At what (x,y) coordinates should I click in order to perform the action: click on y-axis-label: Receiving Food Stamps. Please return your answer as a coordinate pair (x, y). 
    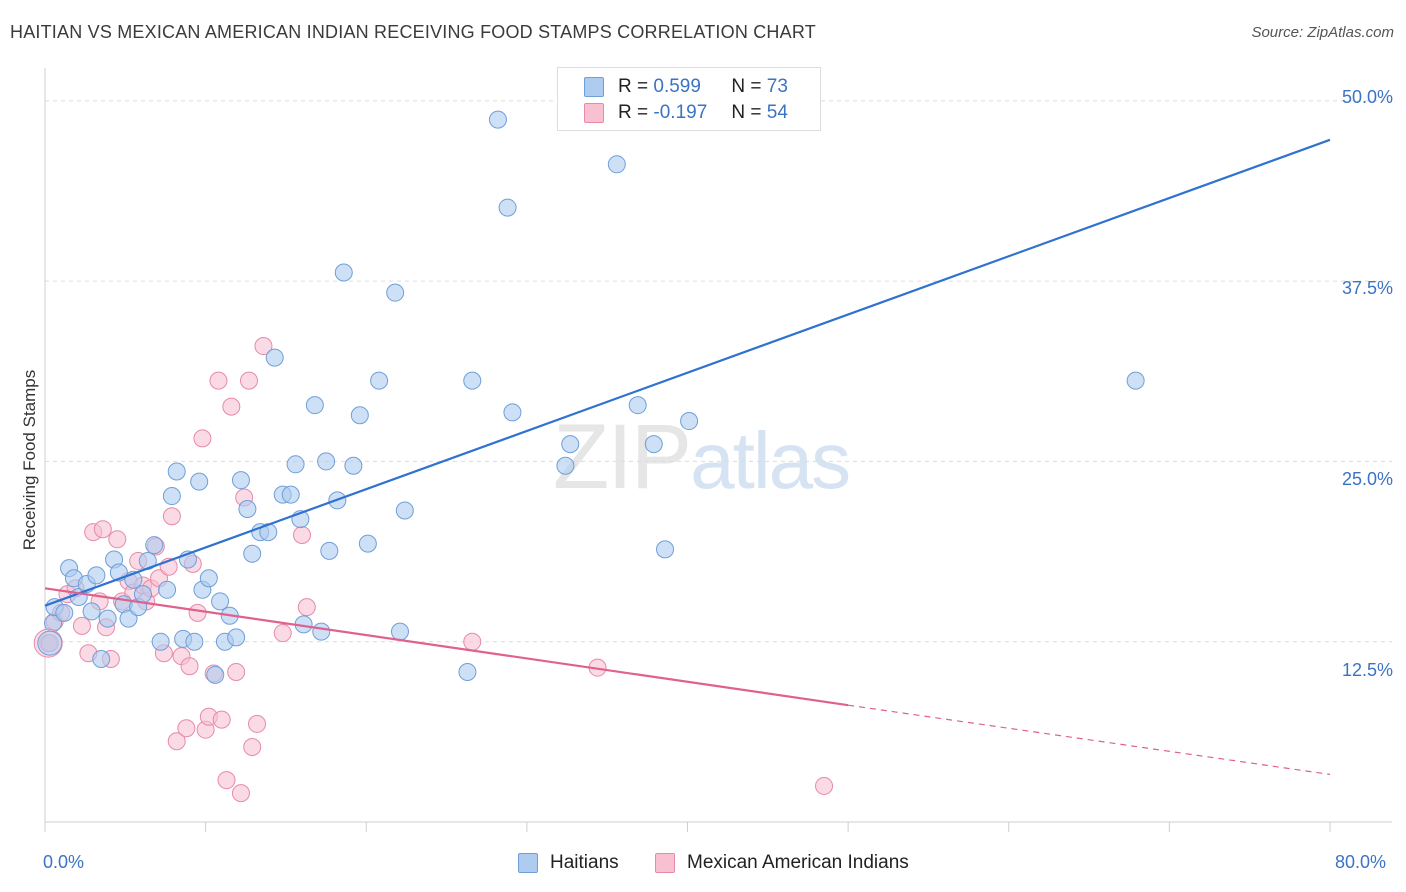
    Looking at the image, I should click on (29, 460).